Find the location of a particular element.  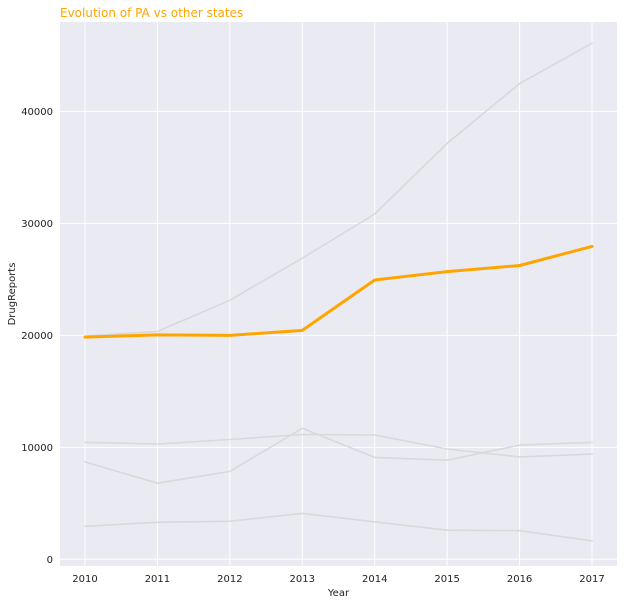

y-tick-label: 0 is located at coordinates (50, 560).